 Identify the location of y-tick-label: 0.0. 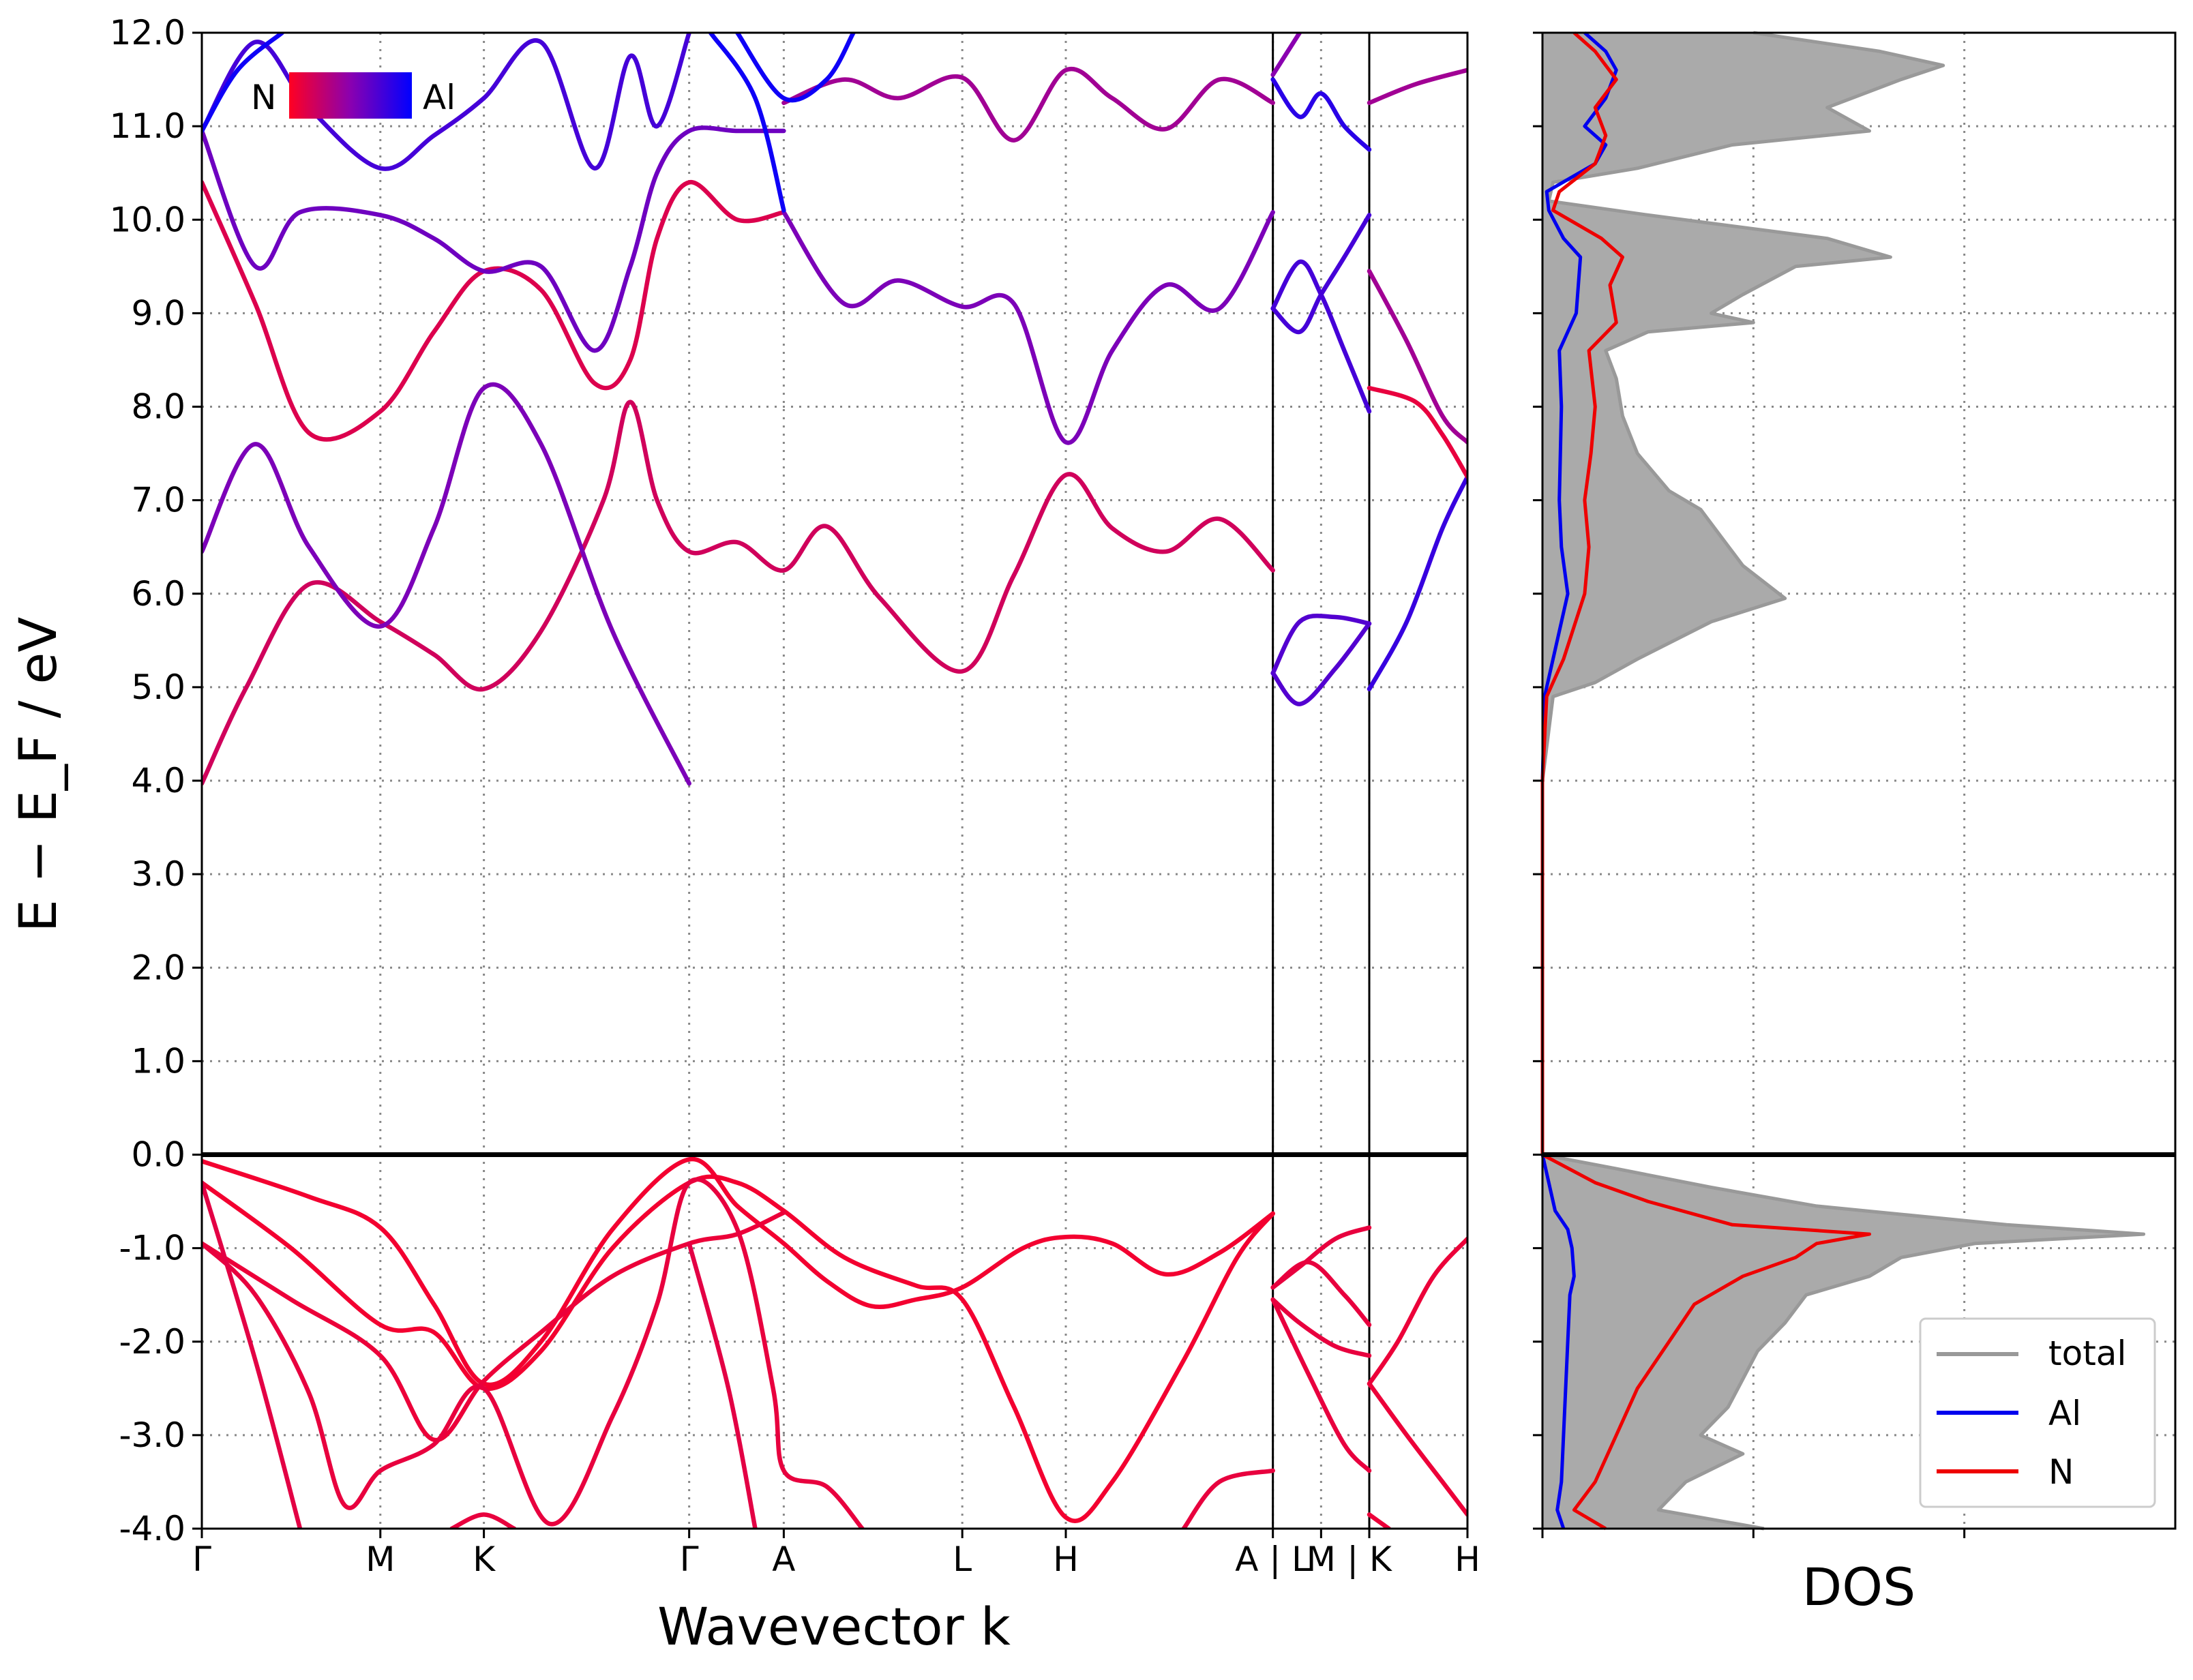
(158, 1155).